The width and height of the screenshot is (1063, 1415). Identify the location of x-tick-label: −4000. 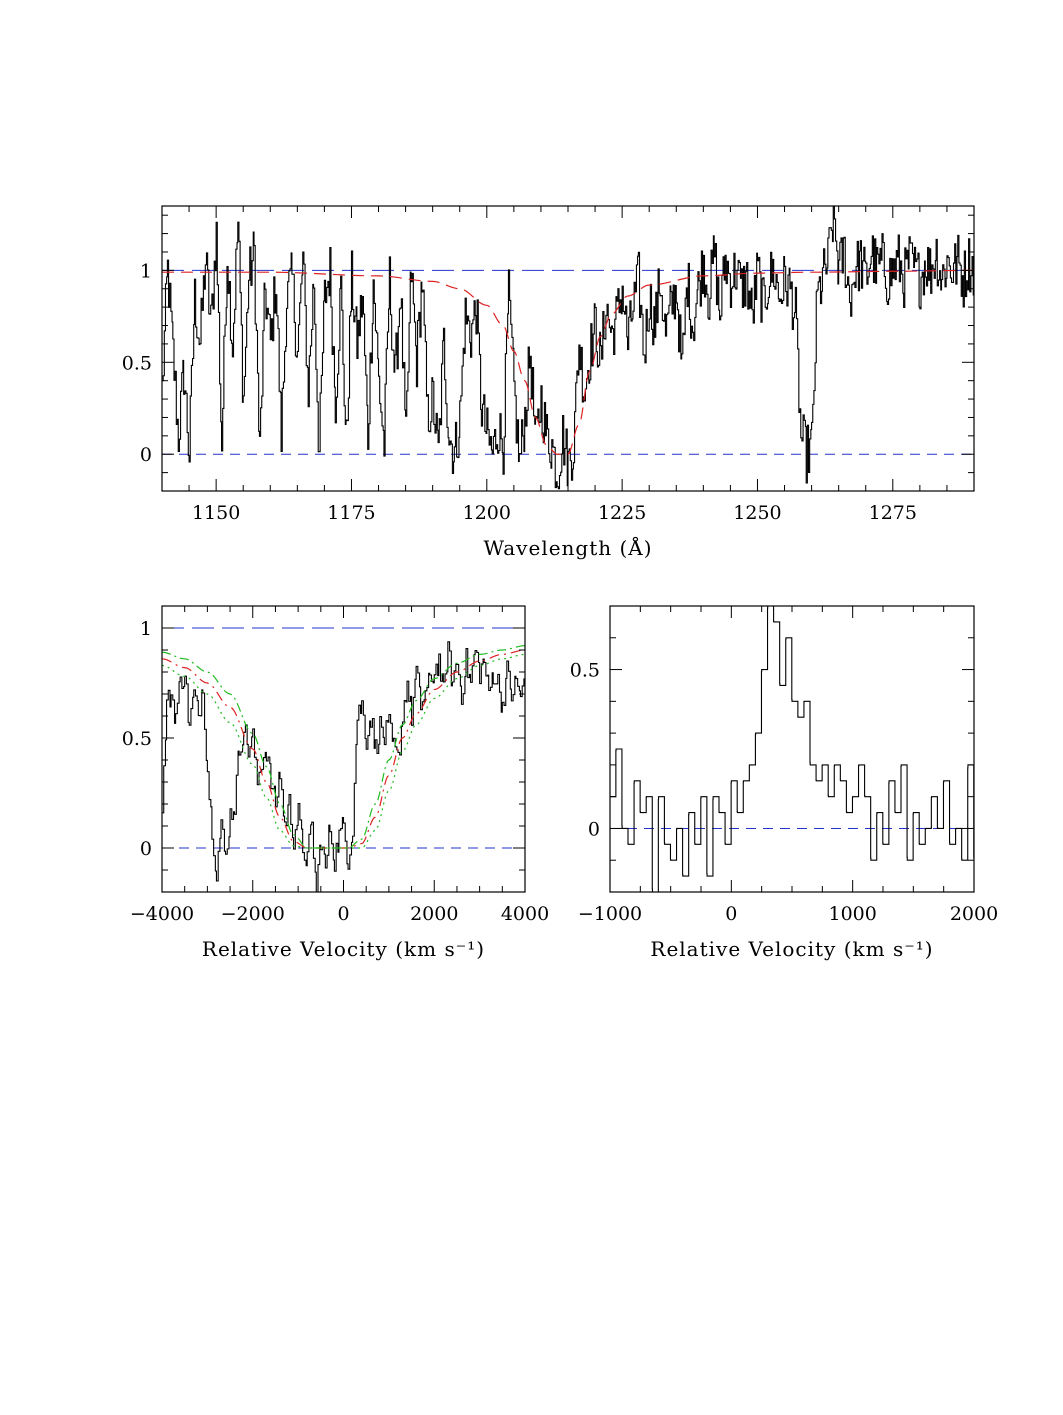
(162, 914).